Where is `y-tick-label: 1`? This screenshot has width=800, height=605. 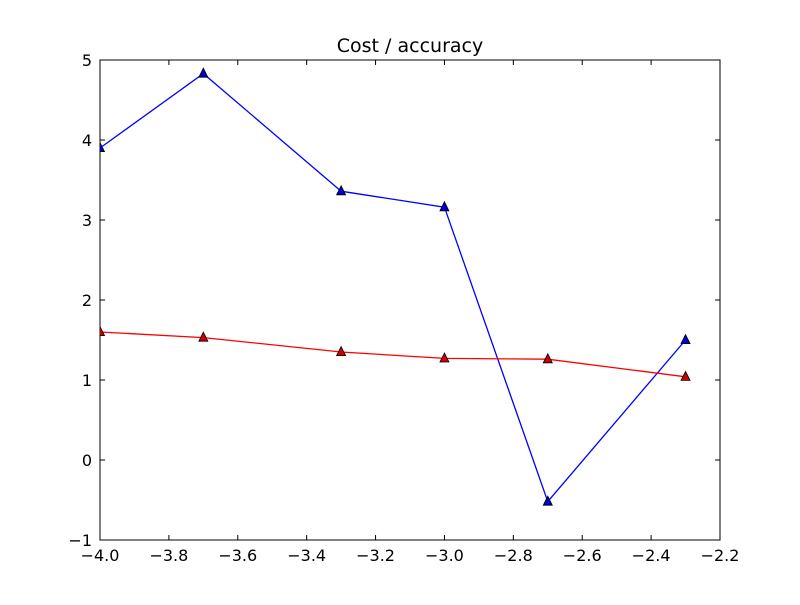
y-tick-label: 1 is located at coordinates (87, 380).